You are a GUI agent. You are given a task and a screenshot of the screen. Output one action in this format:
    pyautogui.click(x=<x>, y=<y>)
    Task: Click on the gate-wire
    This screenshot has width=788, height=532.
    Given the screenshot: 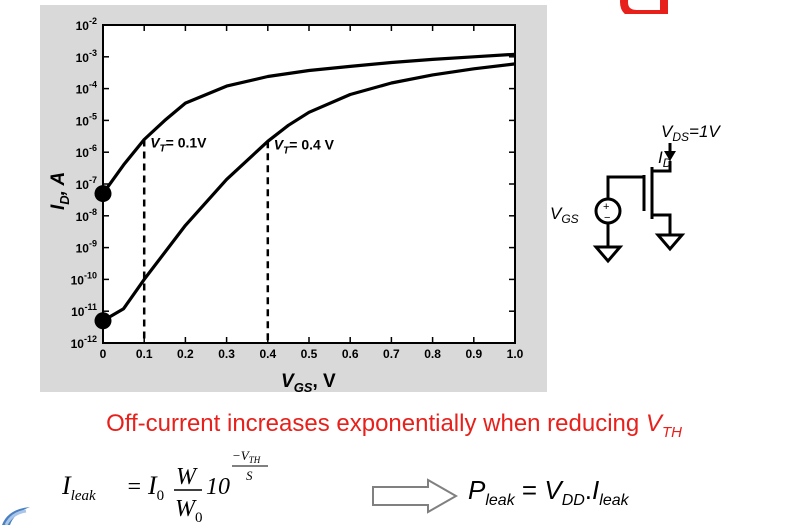 What is the action you would take?
    pyautogui.click(x=625, y=187)
    